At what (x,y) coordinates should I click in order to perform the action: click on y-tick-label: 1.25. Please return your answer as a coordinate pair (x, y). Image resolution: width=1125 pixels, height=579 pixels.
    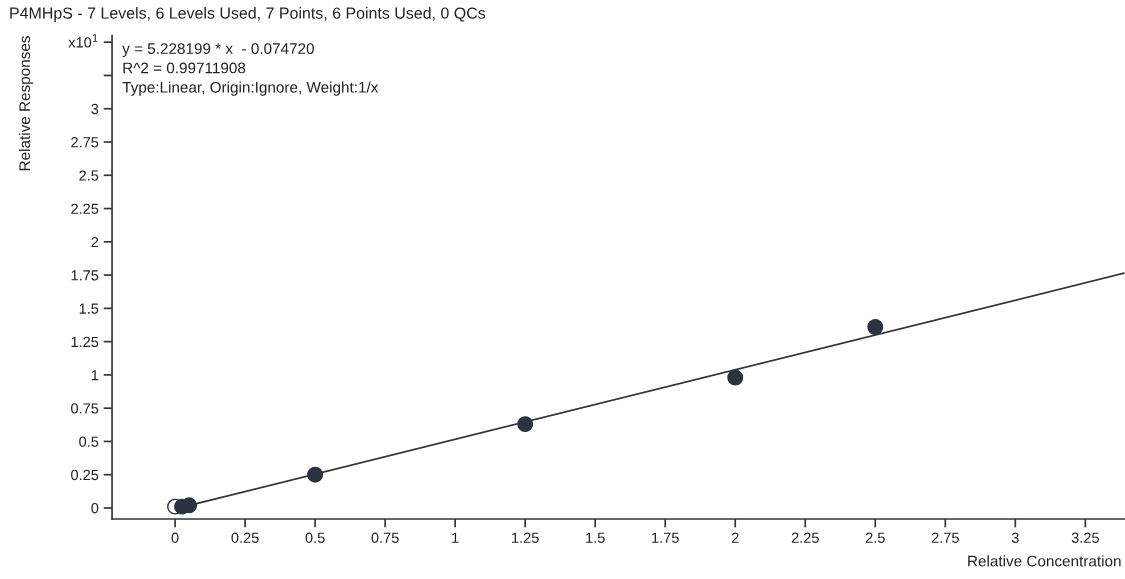
    Looking at the image, I should click on (85, 342).